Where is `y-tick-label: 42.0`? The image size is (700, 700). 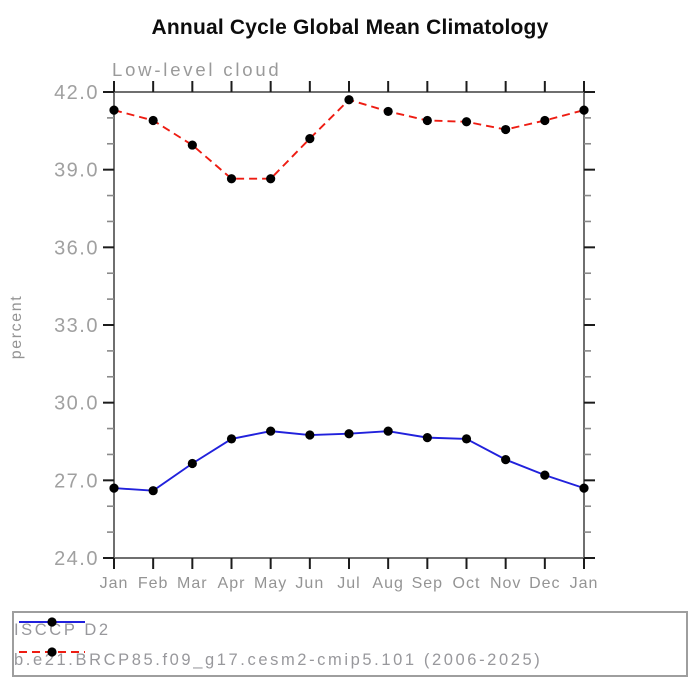 y-tick-label: 42.0 is located at coordinates (76, 93).